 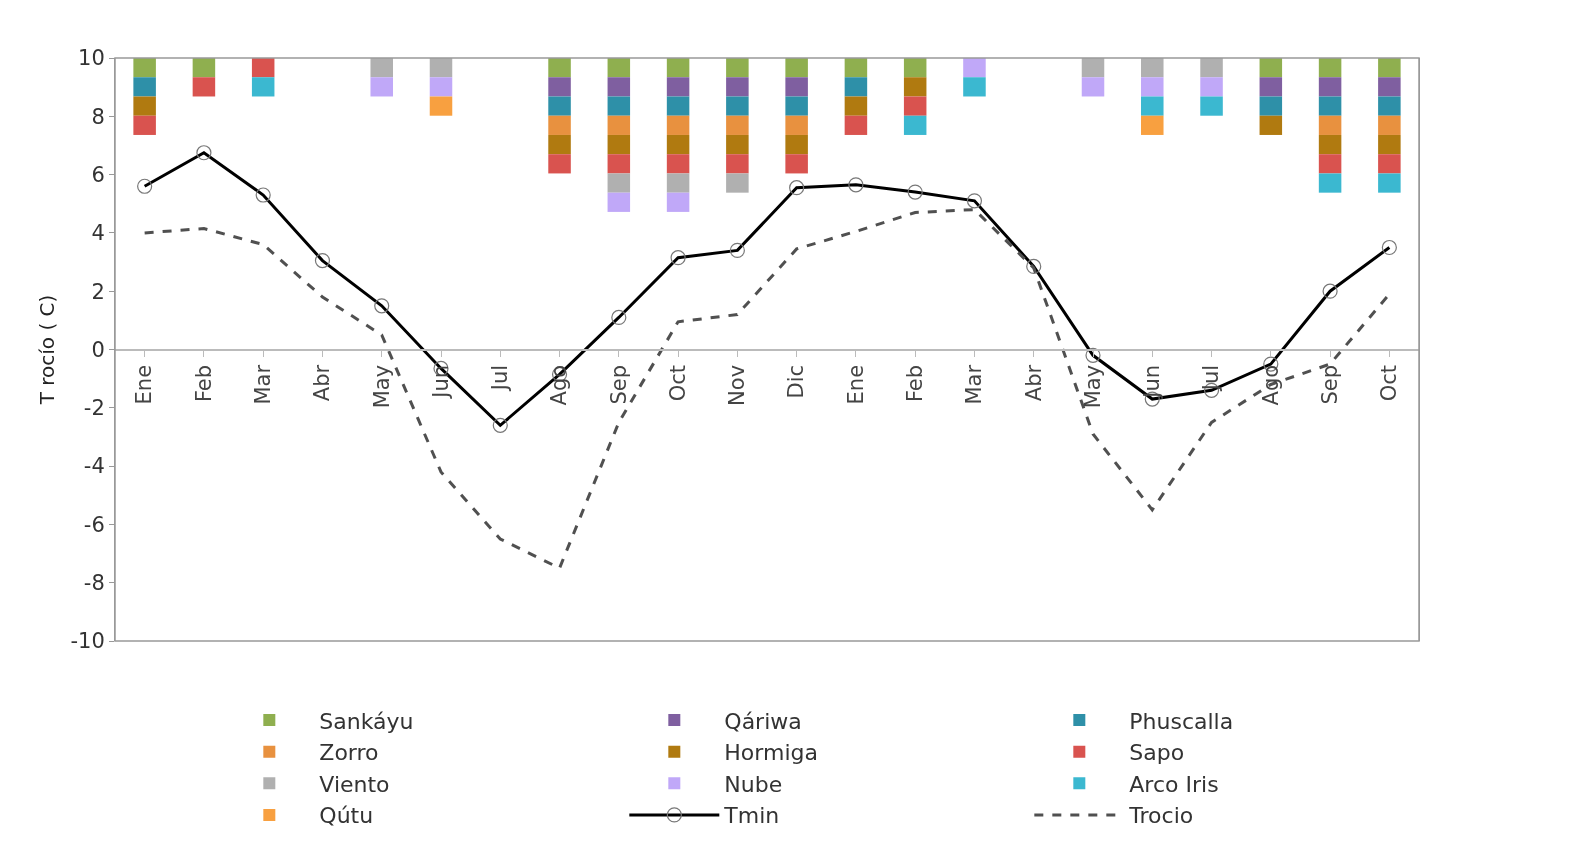 I want to click on y-tick-label: -10, so click(x=87, y=641).